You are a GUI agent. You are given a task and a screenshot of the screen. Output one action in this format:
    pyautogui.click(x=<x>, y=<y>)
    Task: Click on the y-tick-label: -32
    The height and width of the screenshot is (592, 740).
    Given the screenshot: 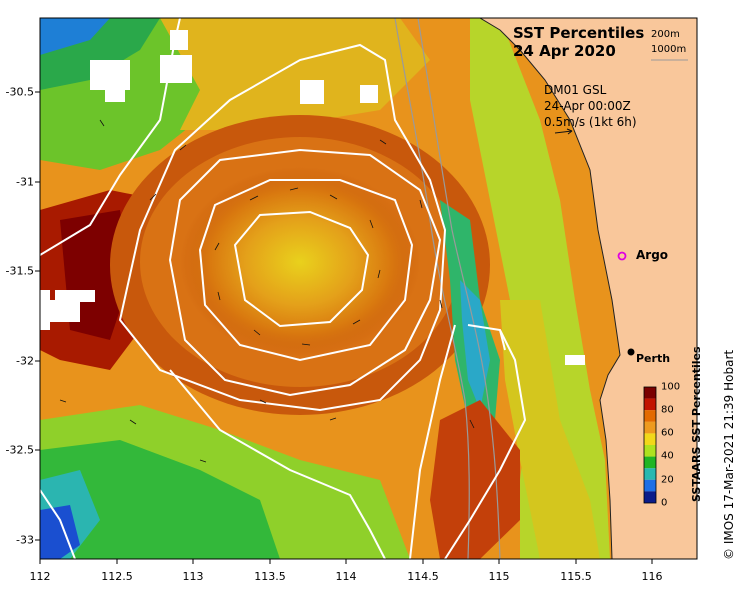 What is the action you would take?
    pyautogui.click(x=25, y=361)
    